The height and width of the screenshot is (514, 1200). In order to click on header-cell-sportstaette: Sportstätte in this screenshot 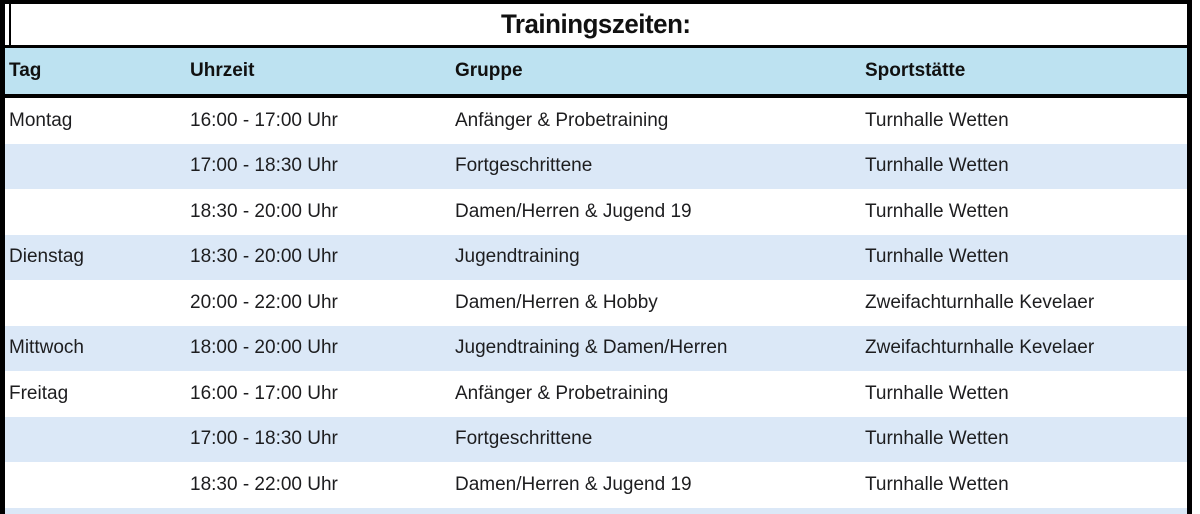, I will do `click(915, 70)`.